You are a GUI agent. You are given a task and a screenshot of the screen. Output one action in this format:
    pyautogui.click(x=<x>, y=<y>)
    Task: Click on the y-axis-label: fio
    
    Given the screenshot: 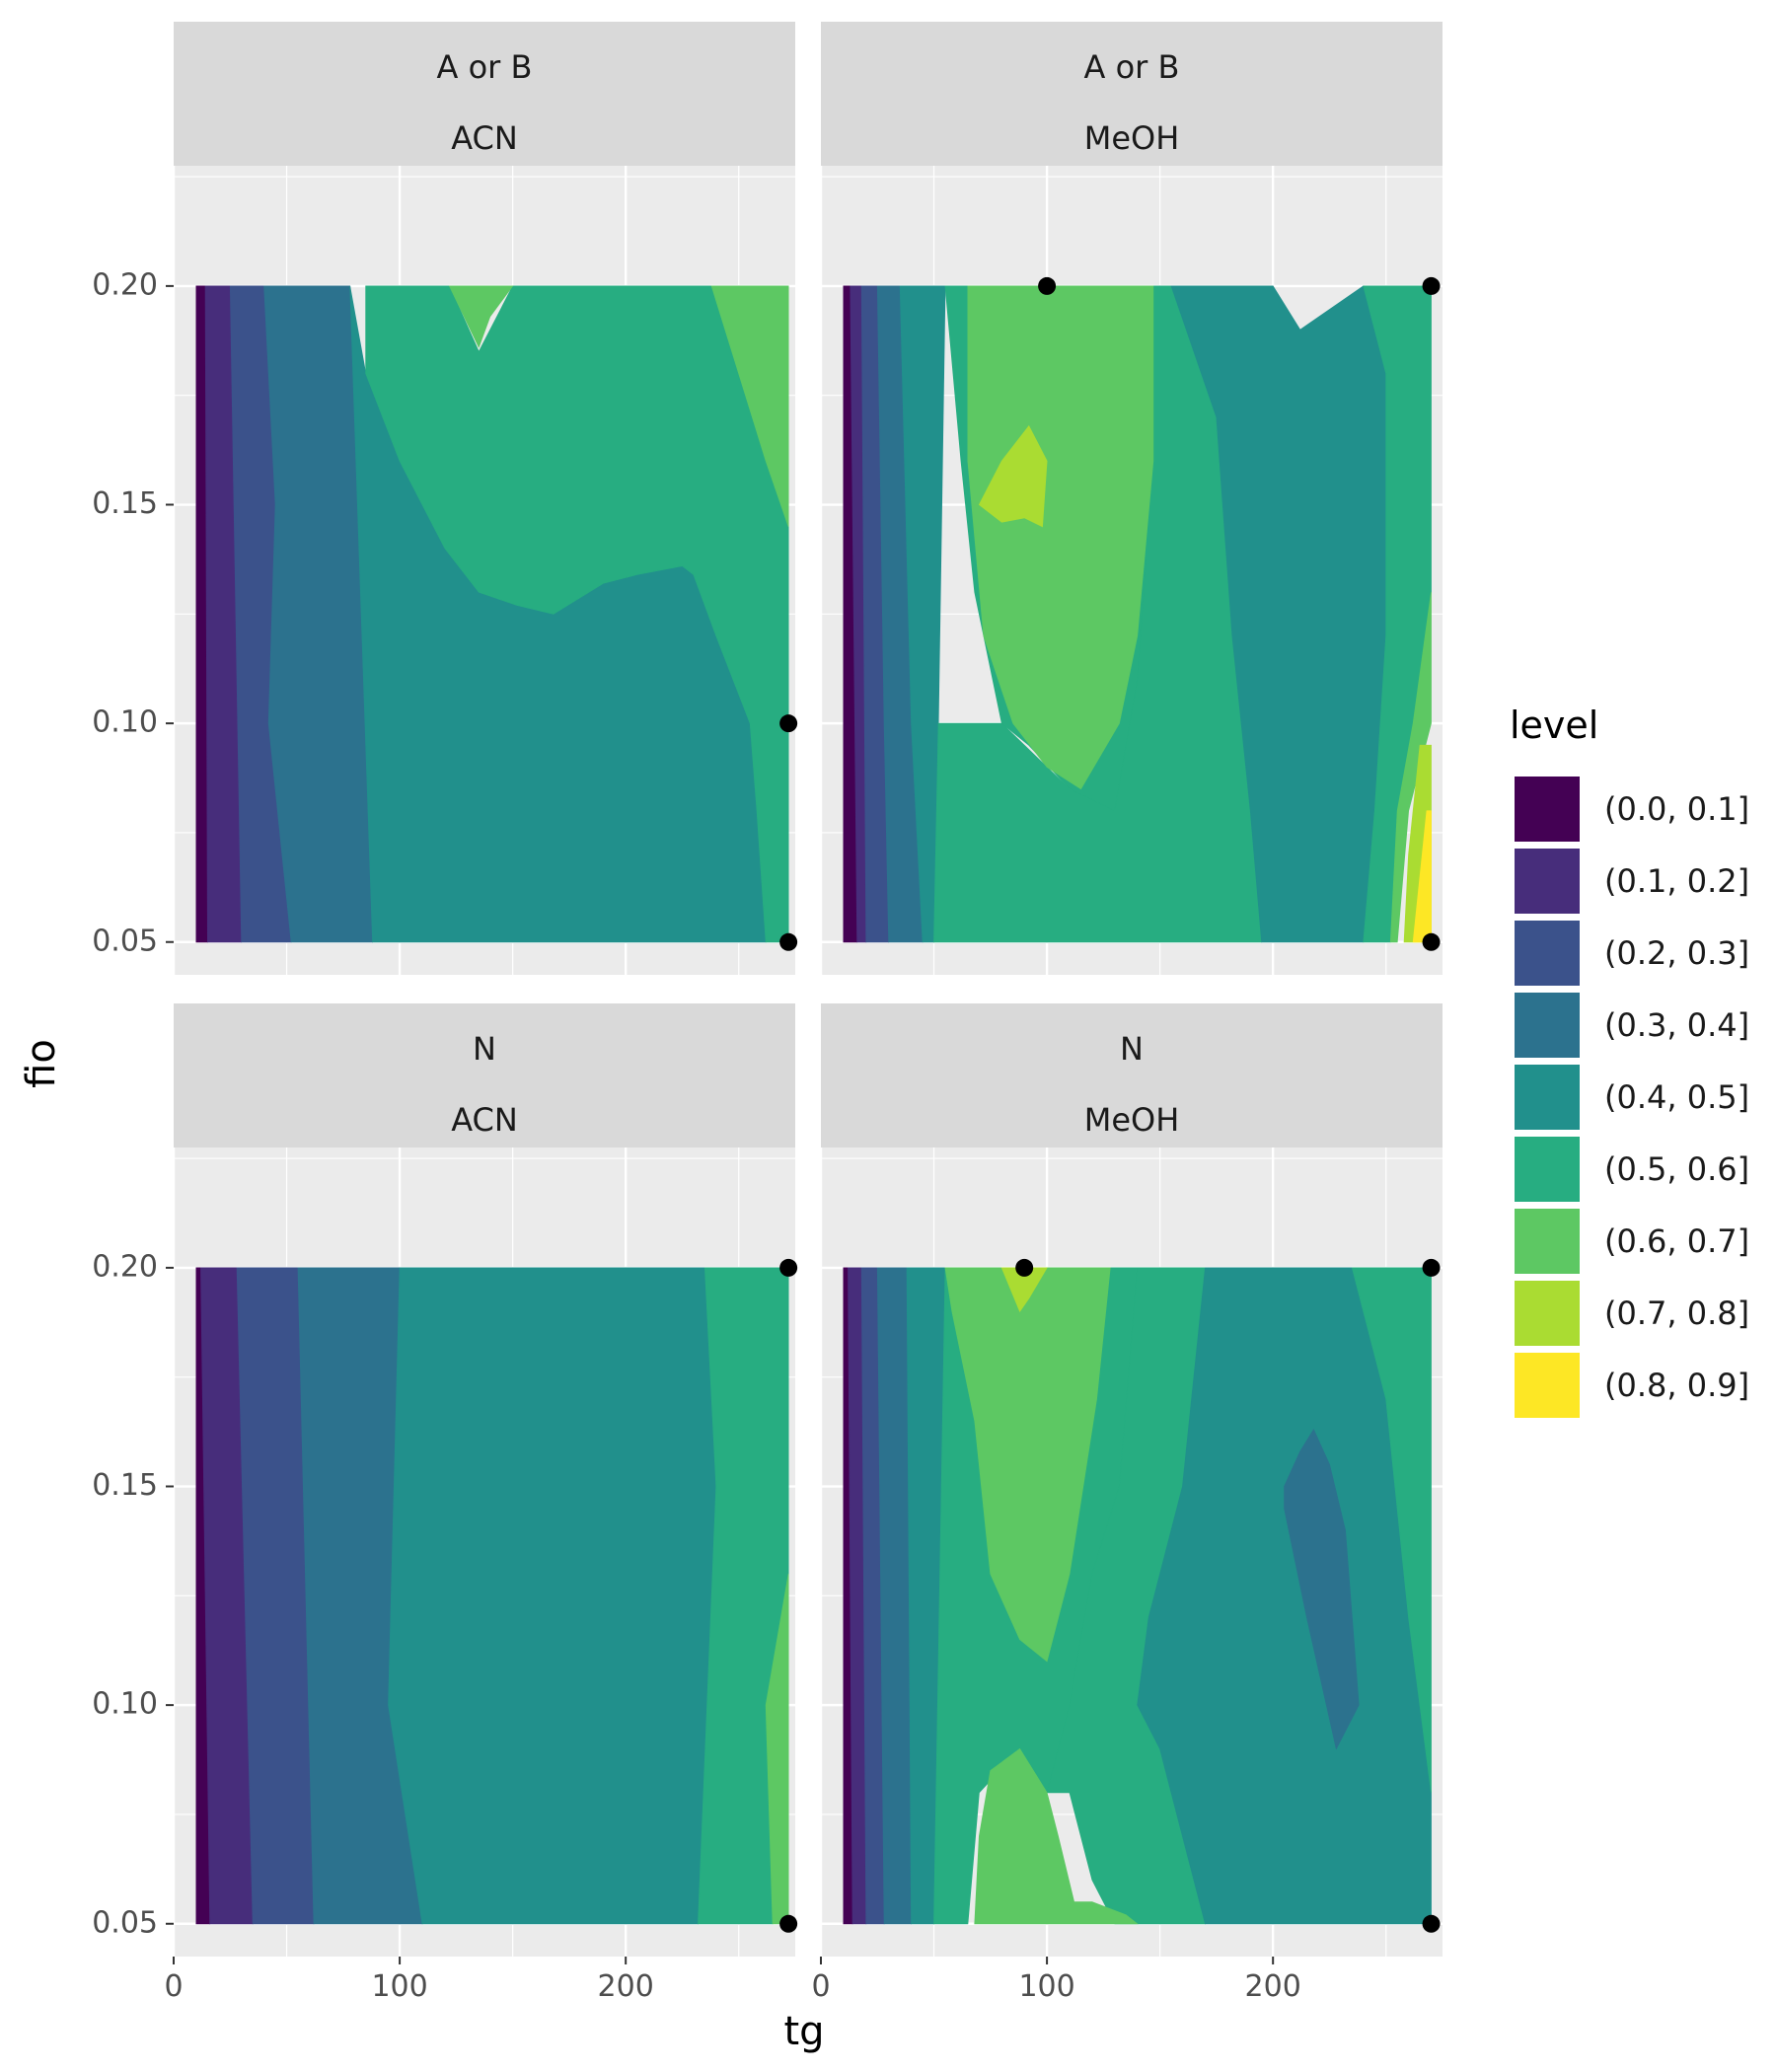 What is the action you would take?
    pyautogui.click(x=42, y=1063)
    